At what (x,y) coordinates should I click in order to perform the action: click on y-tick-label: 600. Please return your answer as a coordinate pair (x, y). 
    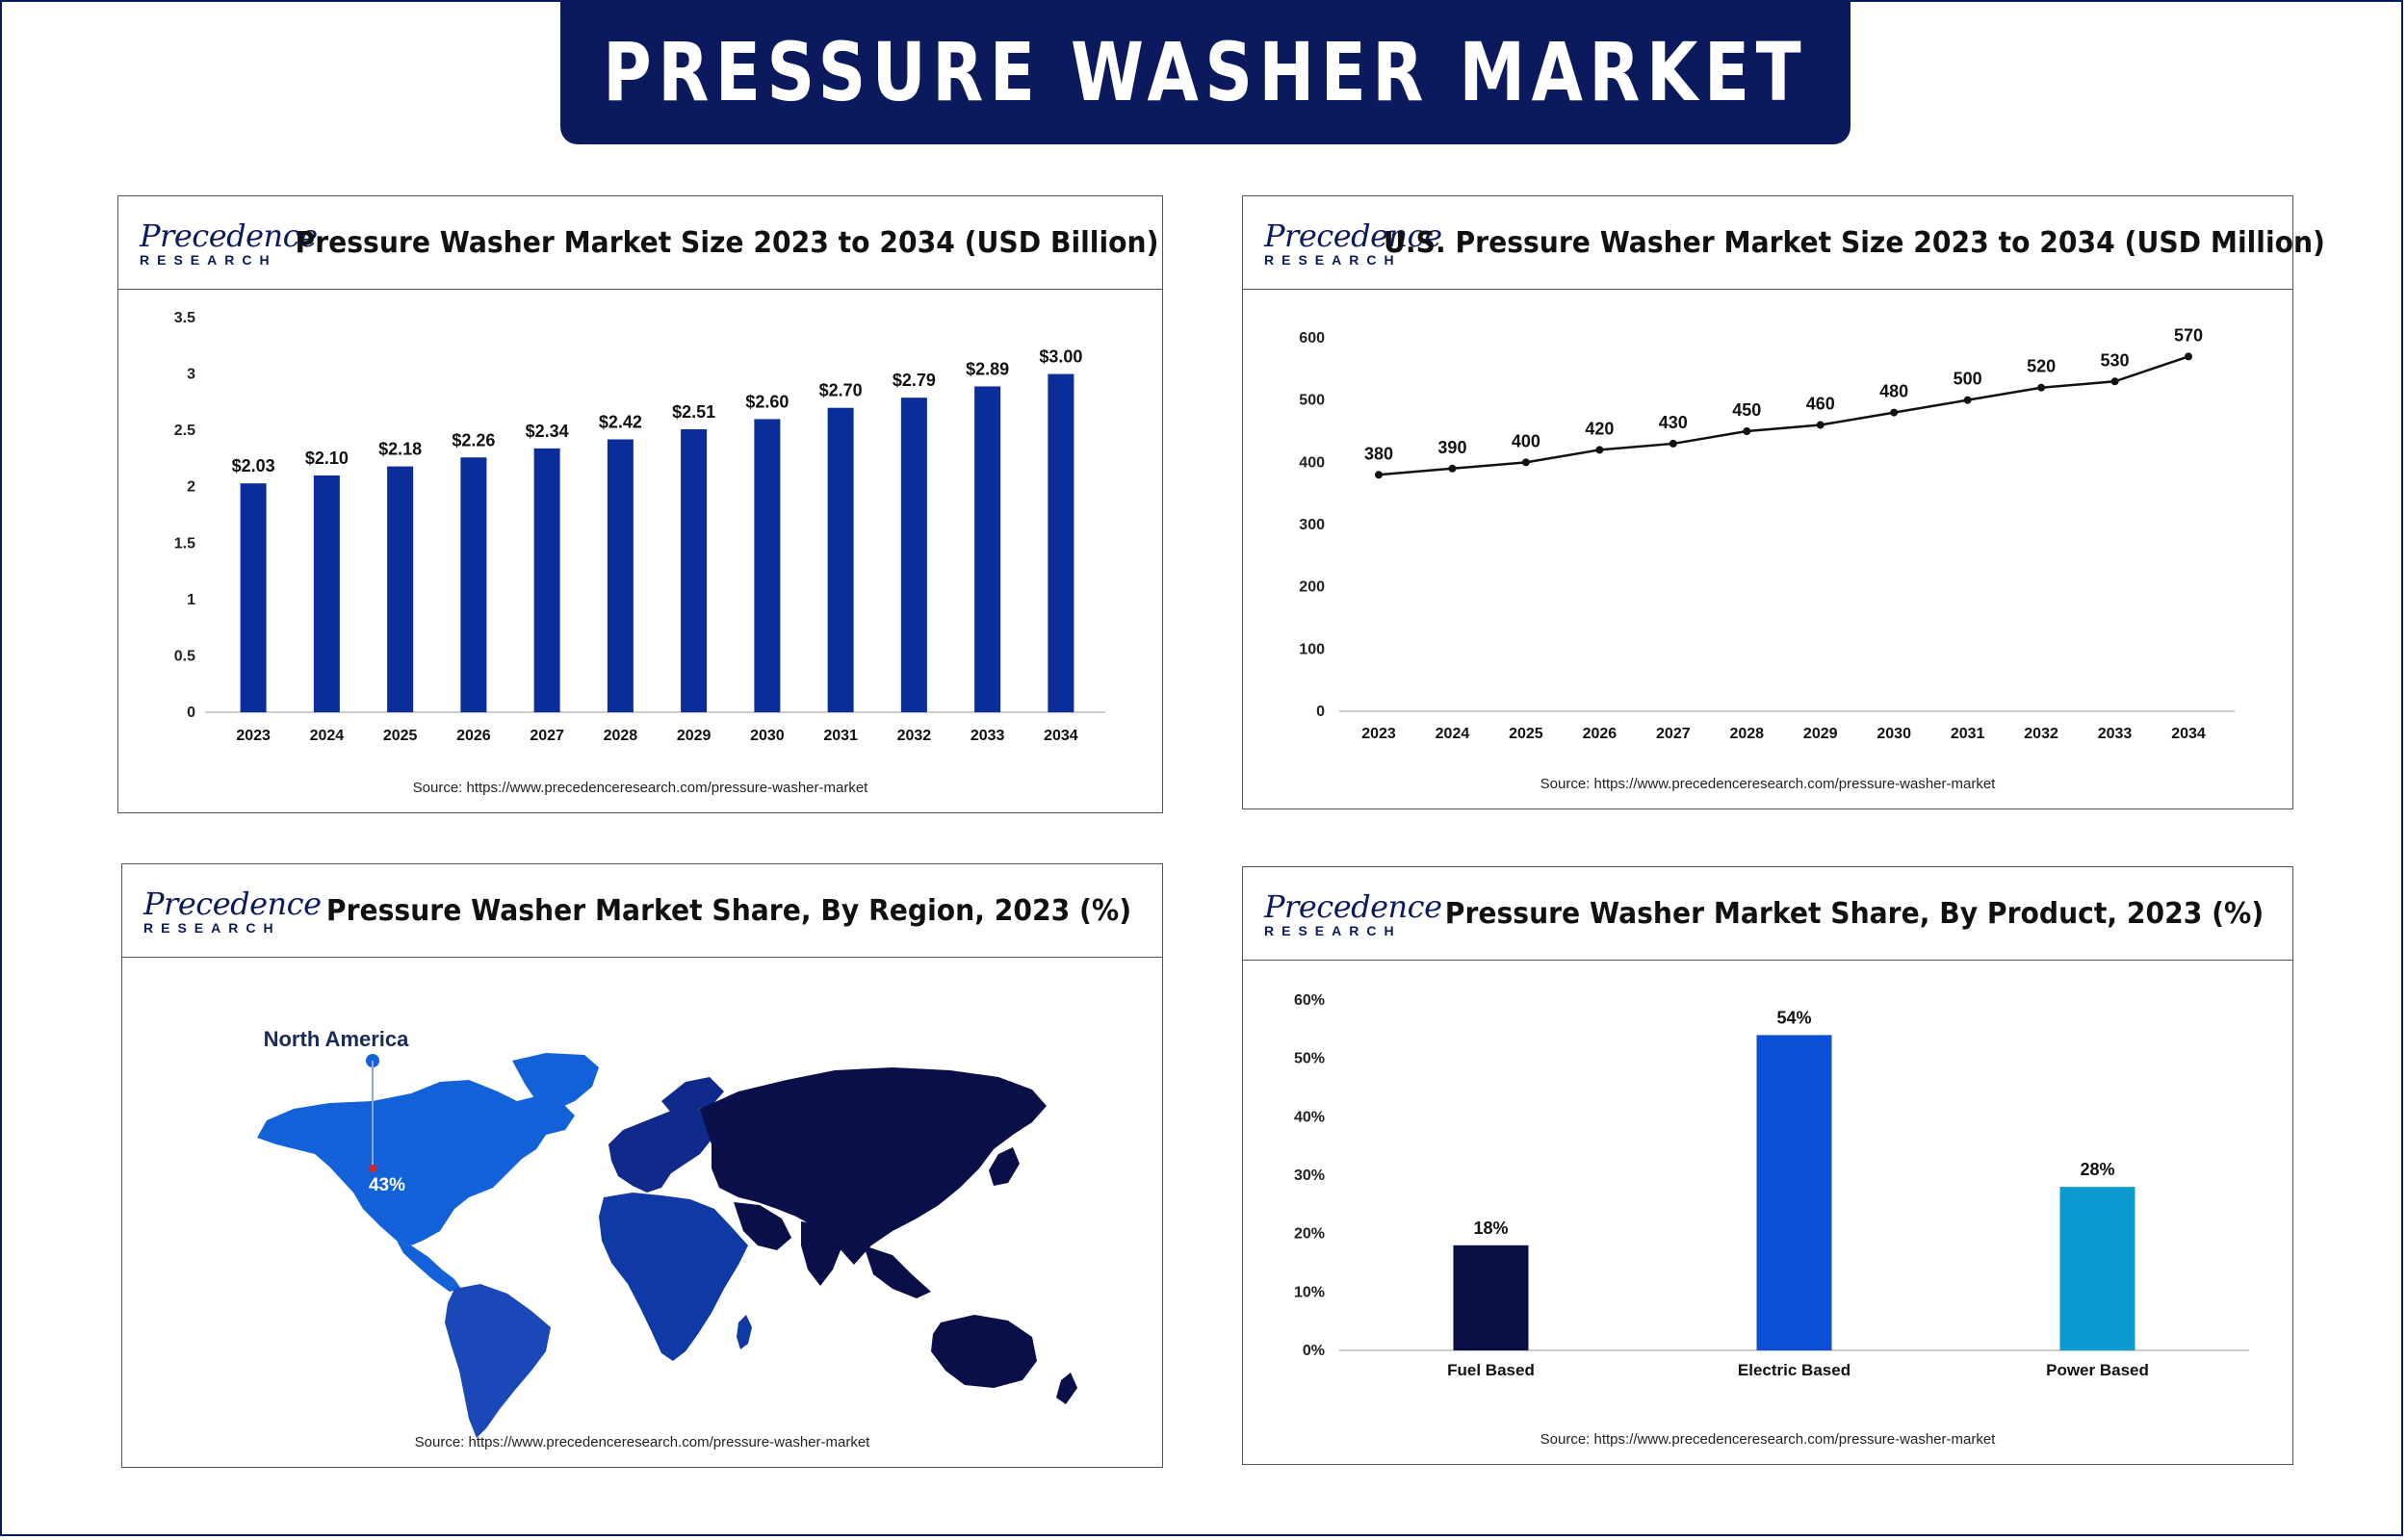
    Looking at the image, I should click on (1312, 338).